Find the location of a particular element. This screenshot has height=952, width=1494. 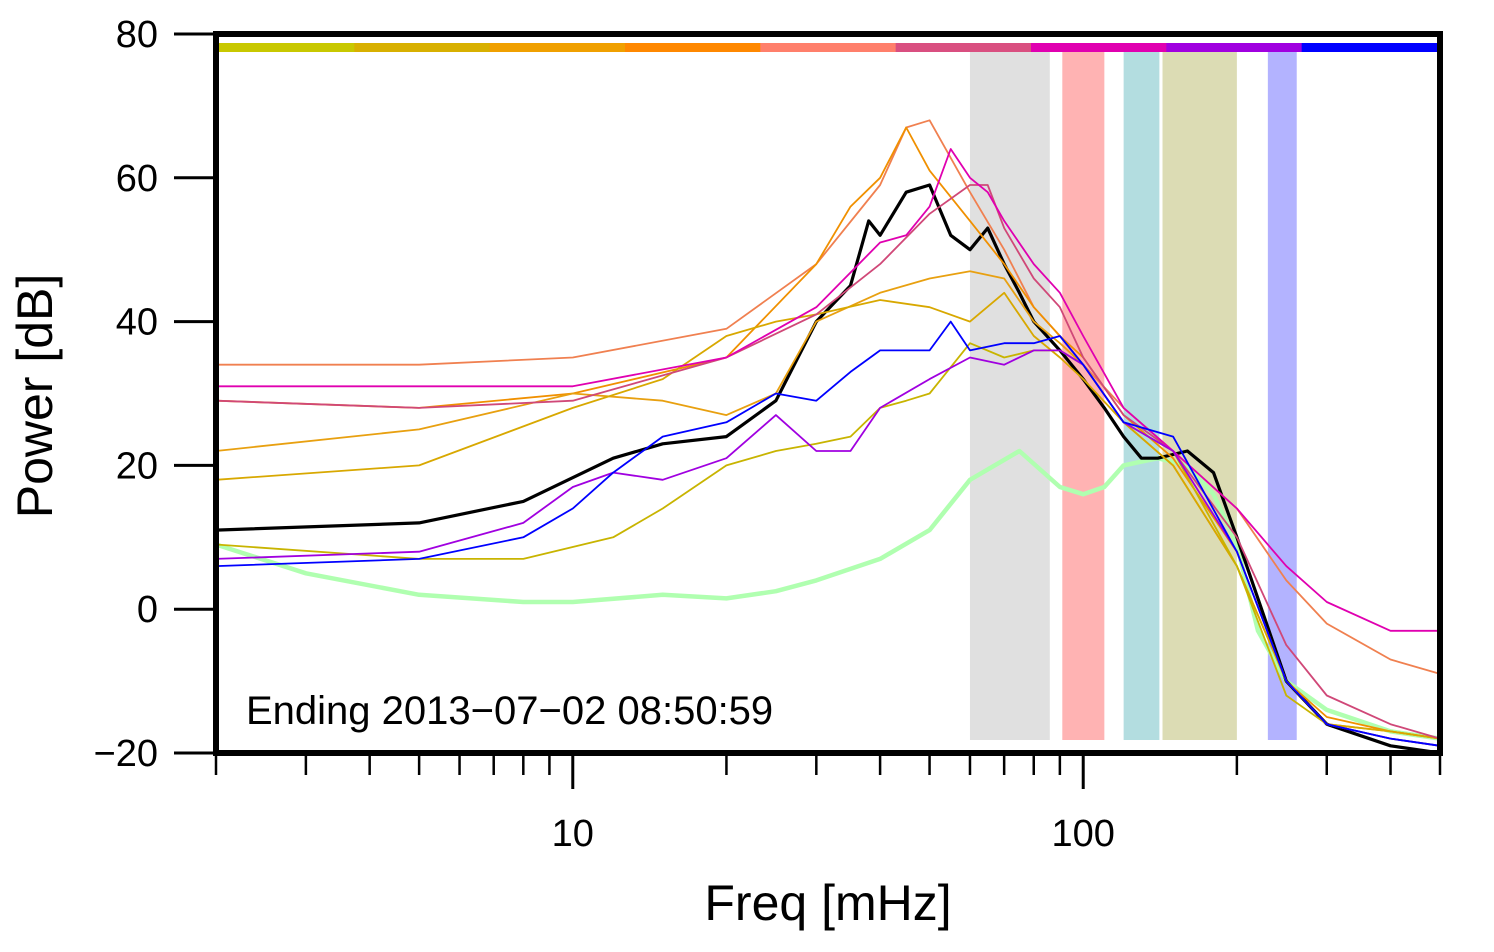

y-tick-label: 60 is located at coordinates (137, 179).